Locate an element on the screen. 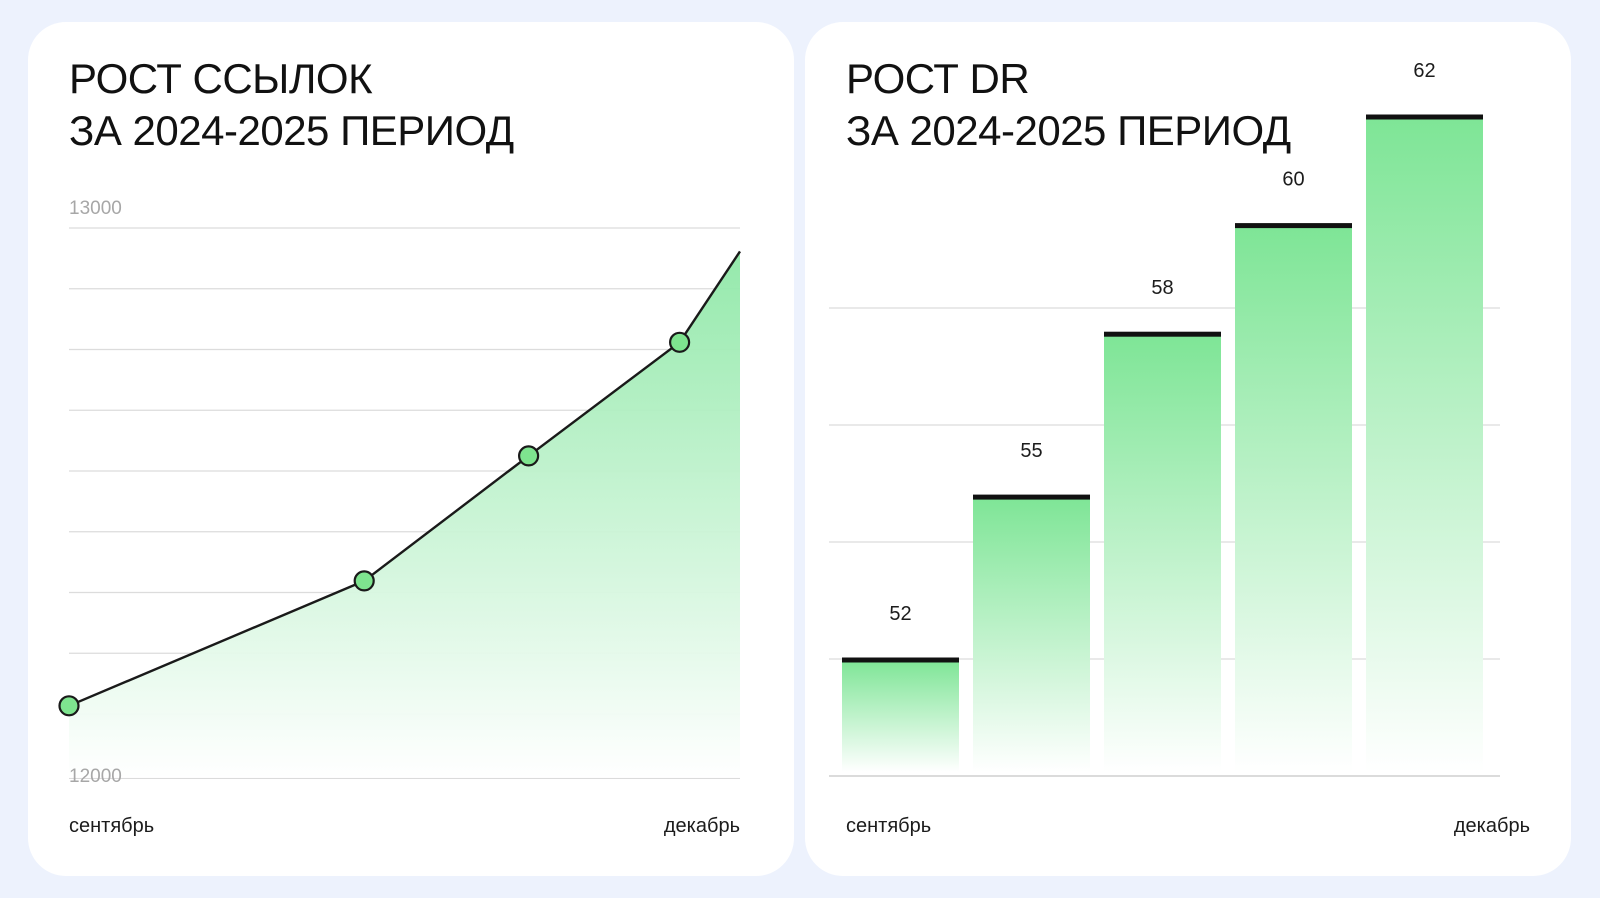 The image size is (1600, 898). y-tick-bottom: 12000 is located at coordinates (95, 776).